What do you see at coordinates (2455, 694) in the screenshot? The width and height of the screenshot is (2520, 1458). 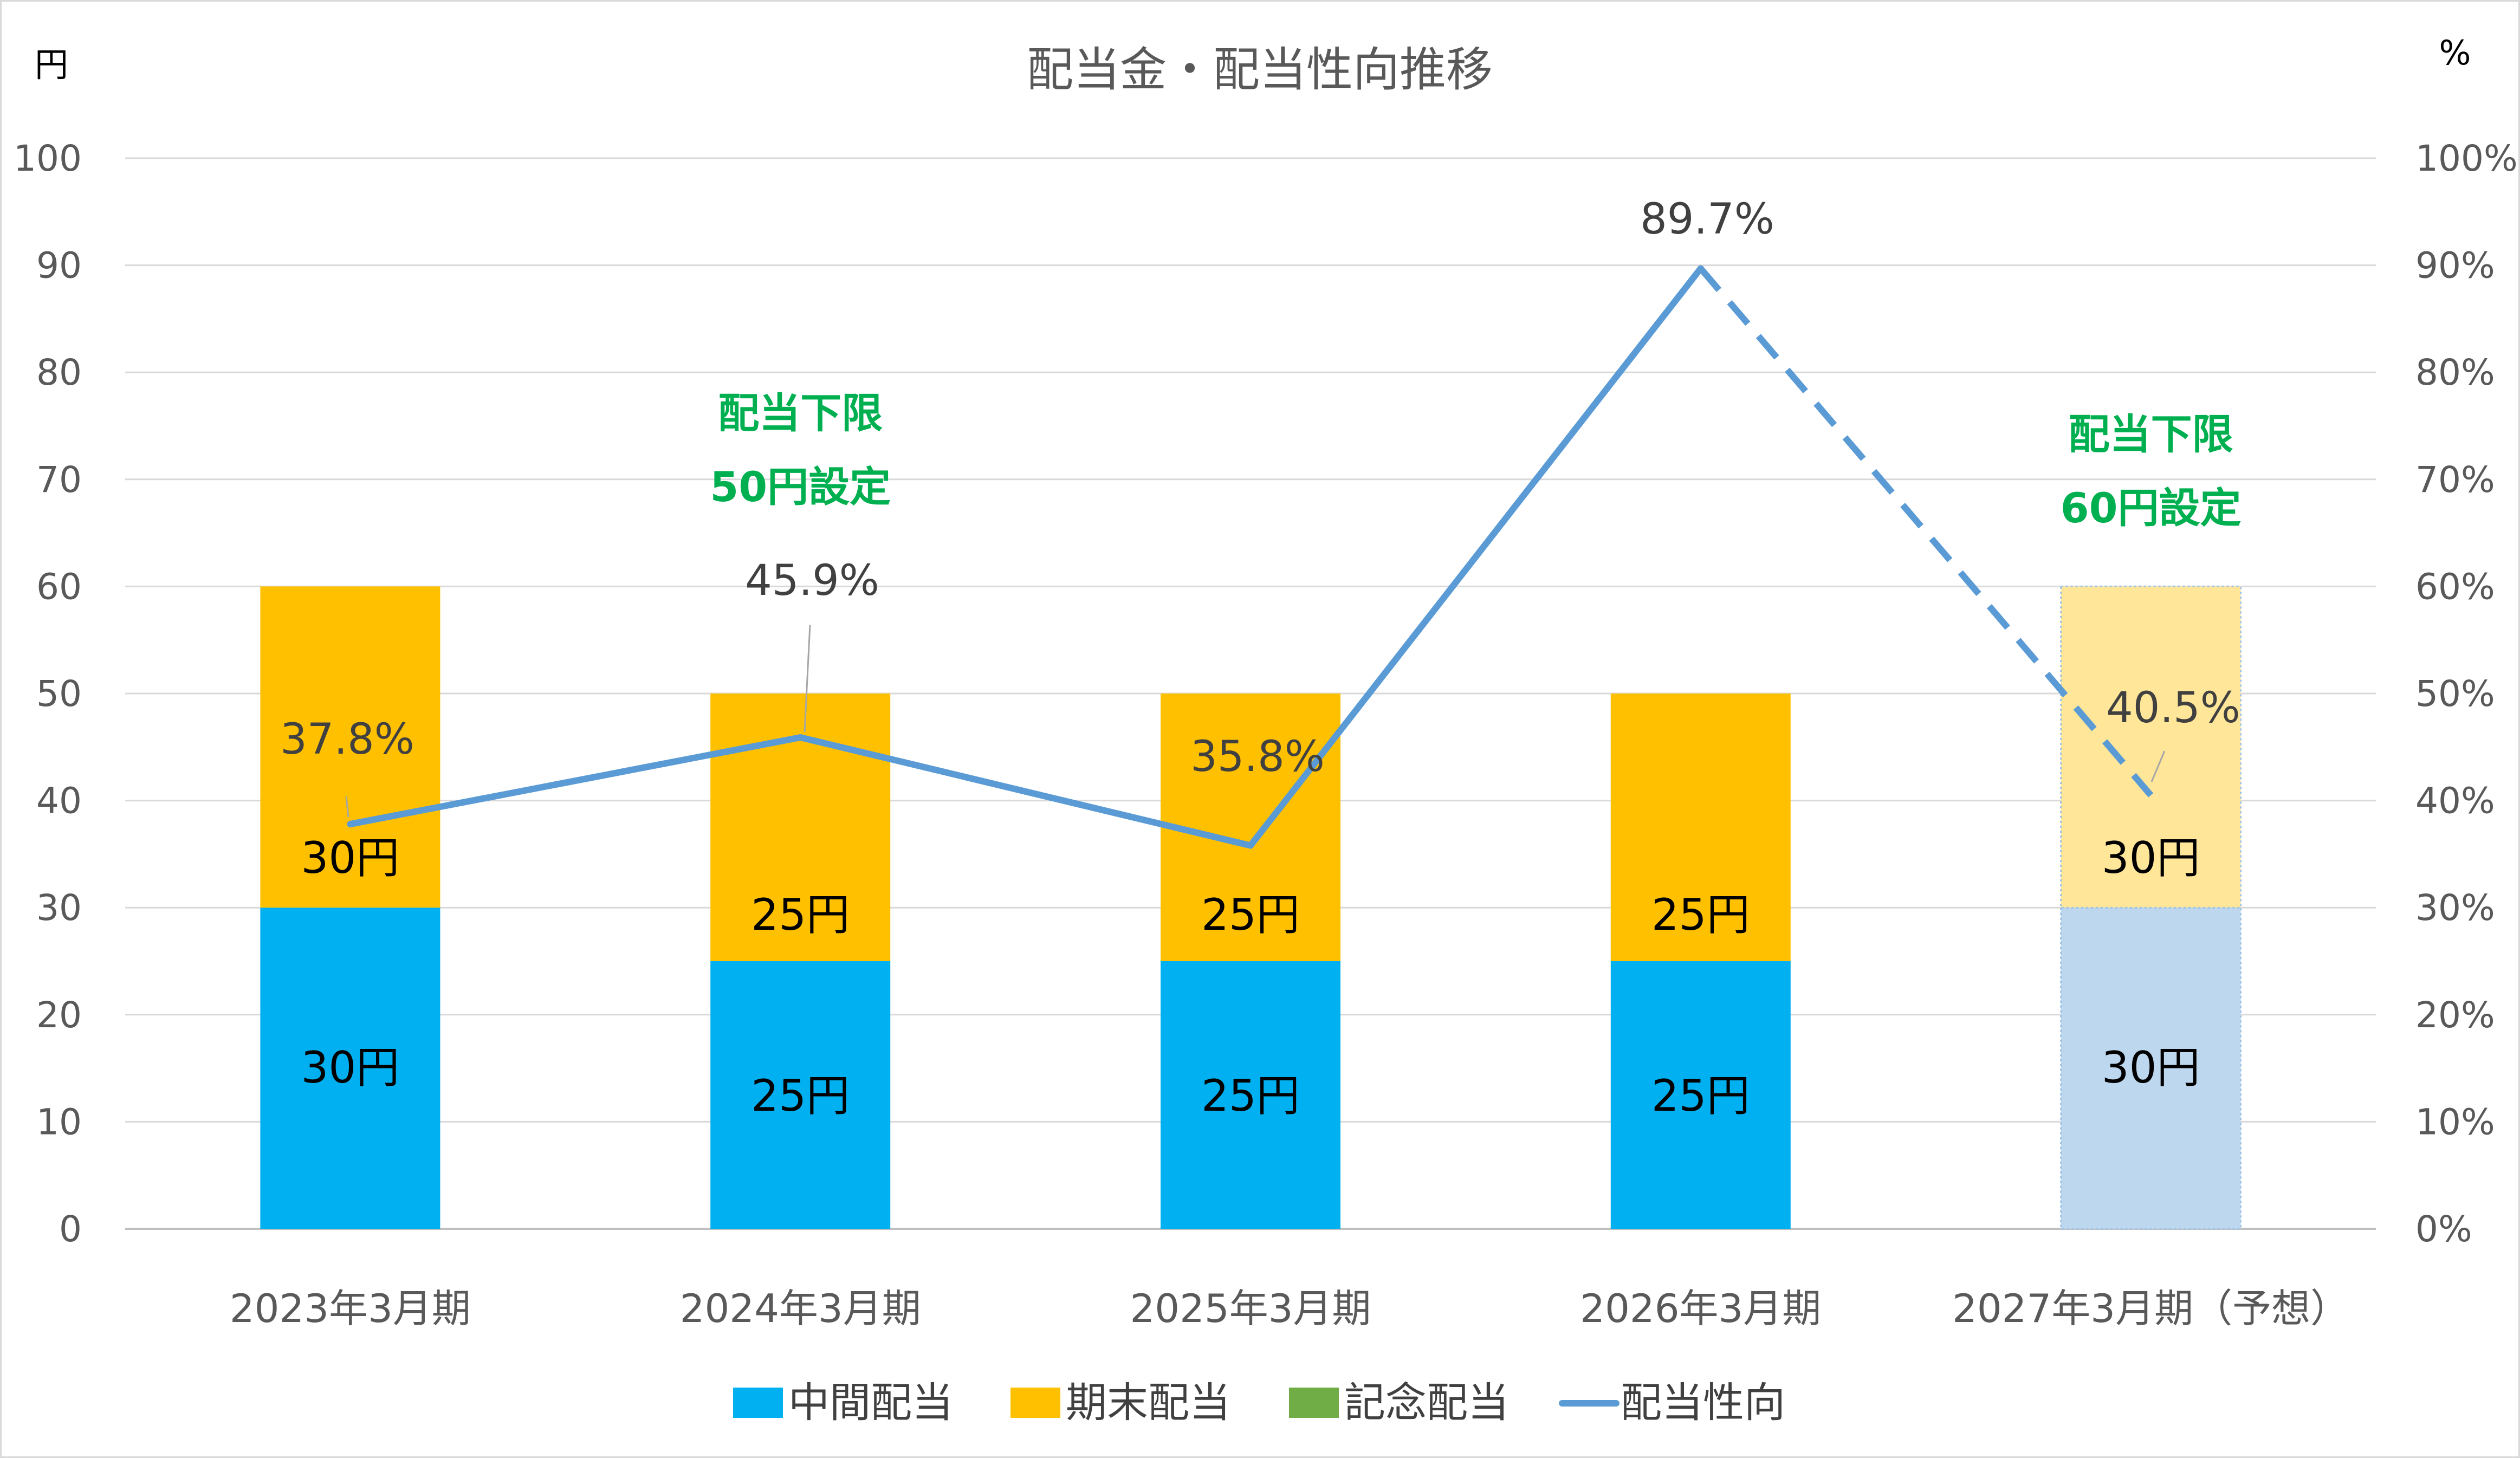 I see `right-tick-label: 50%` at bounding box center [2455, 694].